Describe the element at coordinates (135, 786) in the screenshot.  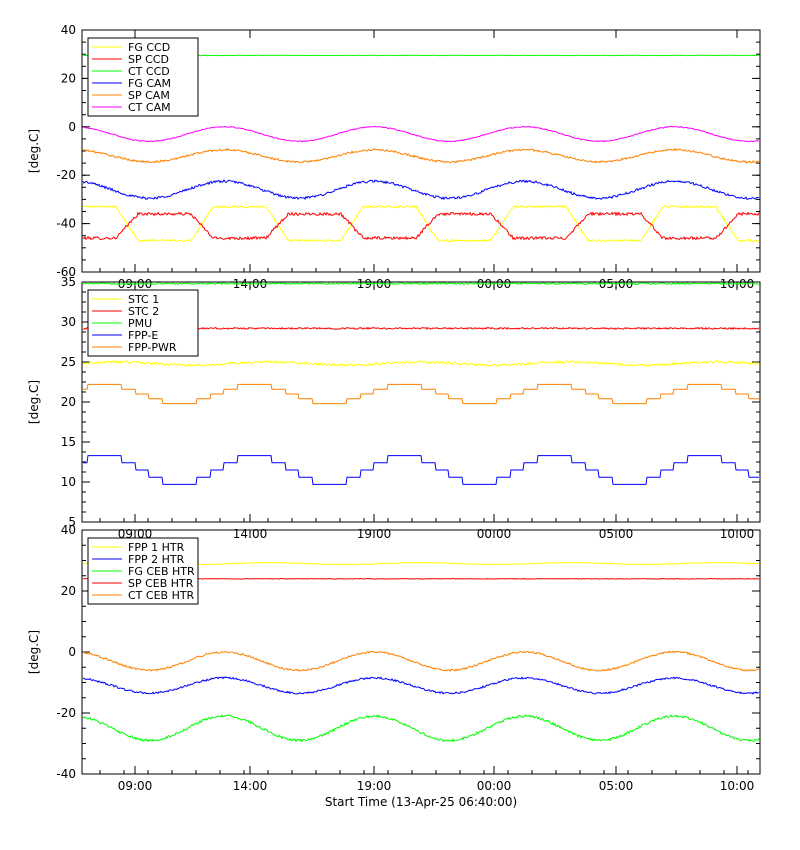
I see `x-tick-label: 09:00` at that location.